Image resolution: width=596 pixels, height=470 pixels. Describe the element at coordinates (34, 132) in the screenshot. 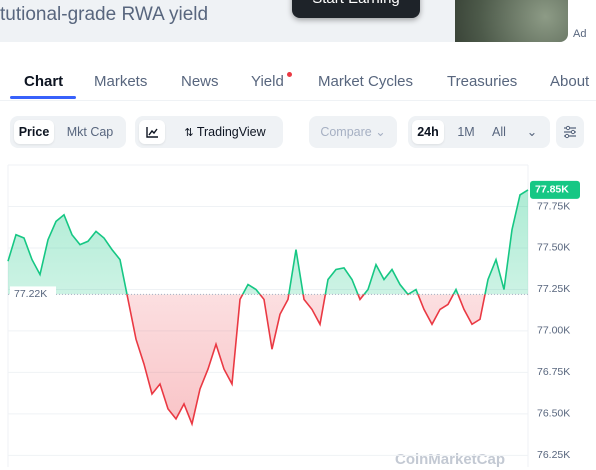

I see `toggle-button: Price` at that location.